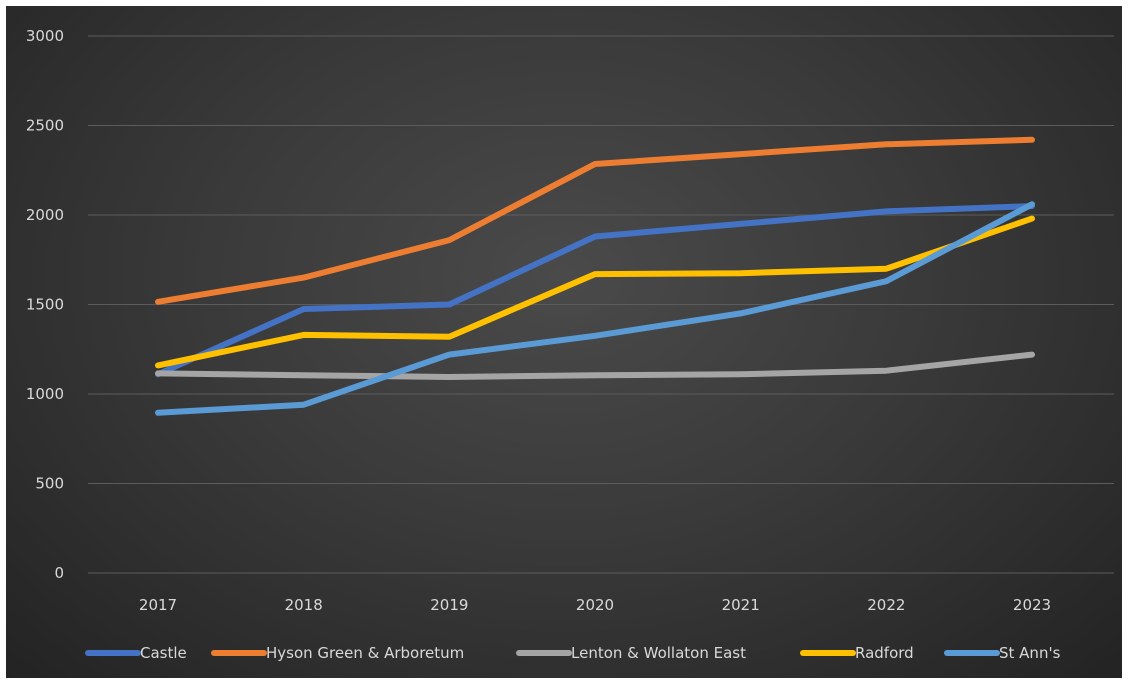 The width and height of the screenshot is (1128, 684). What do you see at coordinates (158, 605) in the screenshot?
I see `x-tick-label: 2017` at bounding box center [158, 605].